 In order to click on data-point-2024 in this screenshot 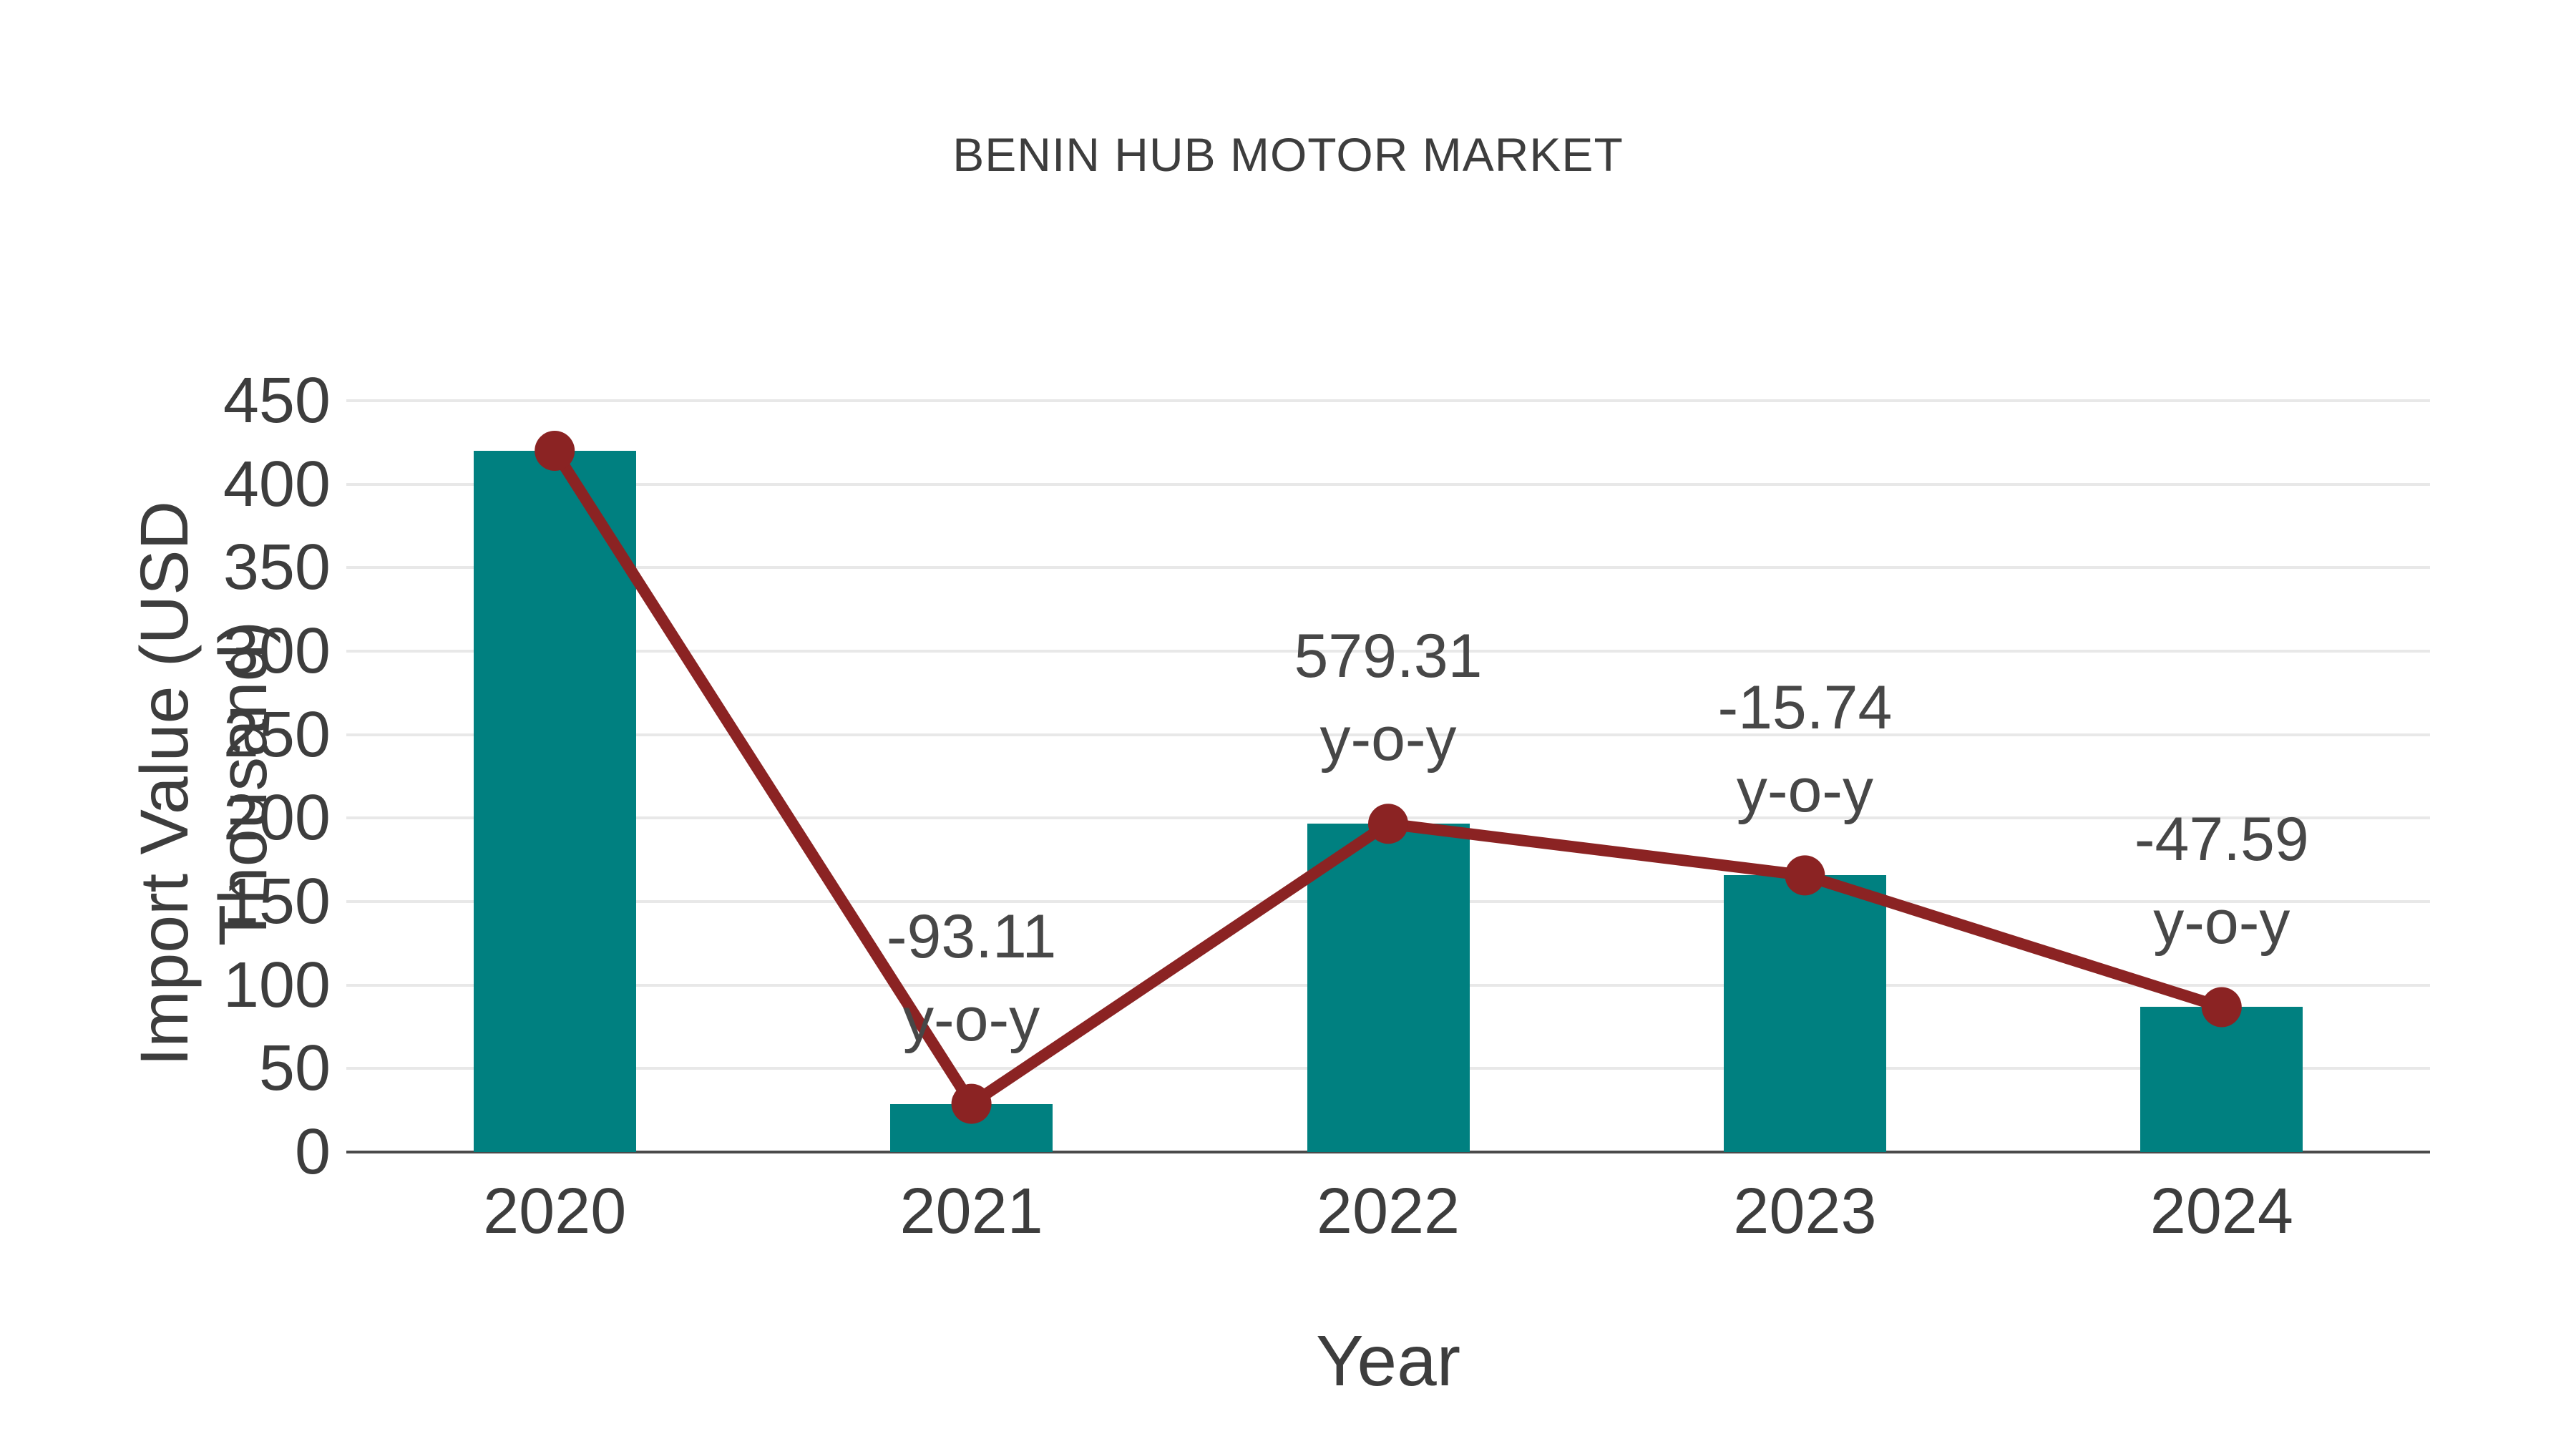, I will do `click(2221, 1007)`.